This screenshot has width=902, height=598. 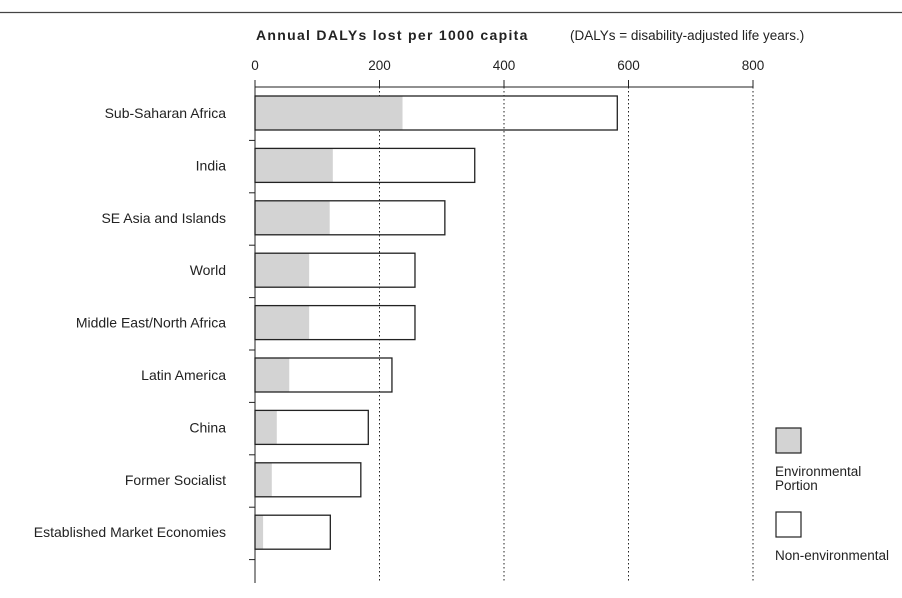 What do you see at coordinates (308, 480) in the screenshot?
I see `bar-total-former-socialist` at bounding box center [308, 480].